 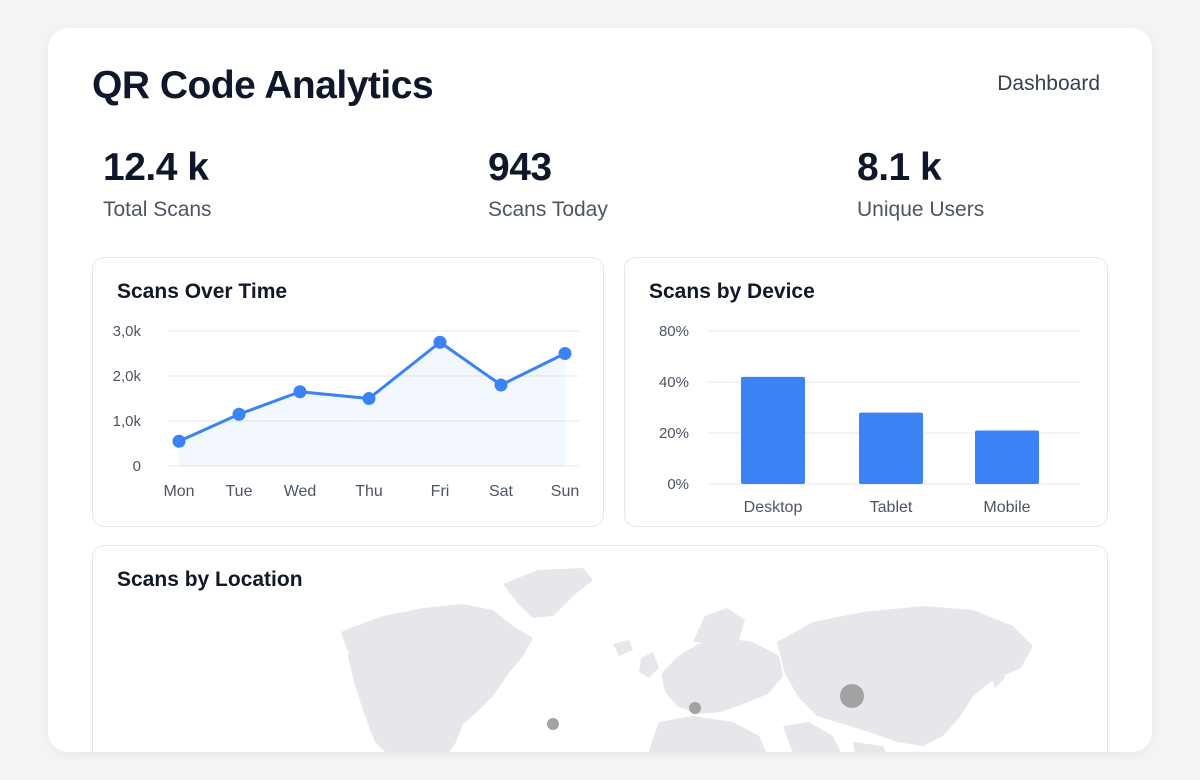 What do you see at coordinates (178, 491) in the screenshot?
I see `x-tick-label: Mon` at bounding box center [178, 491].